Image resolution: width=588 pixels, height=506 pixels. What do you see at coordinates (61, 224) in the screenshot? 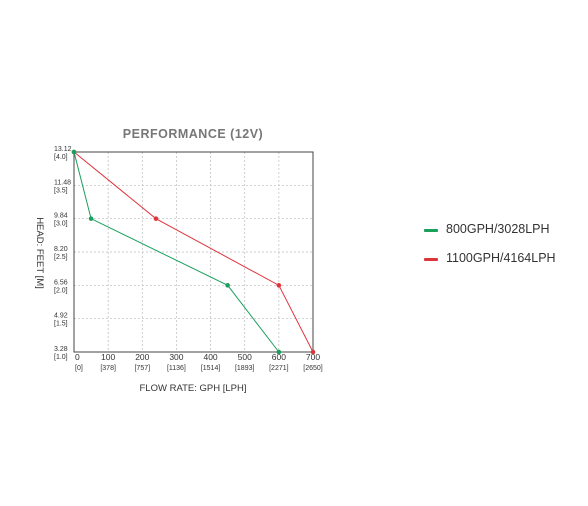
I see `y-tick-sublabel: [3.0]` at bounding box center [61, 224].